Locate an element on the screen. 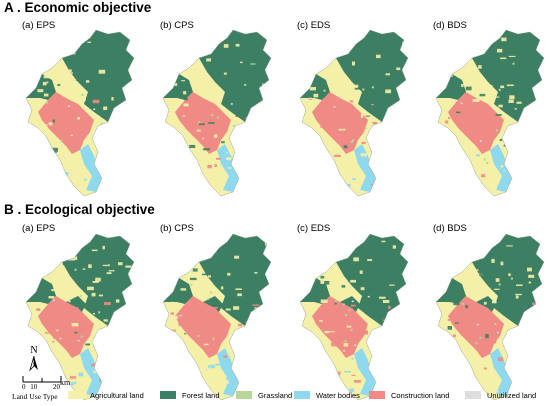  scale-bar is located at coordinates (42, 379).